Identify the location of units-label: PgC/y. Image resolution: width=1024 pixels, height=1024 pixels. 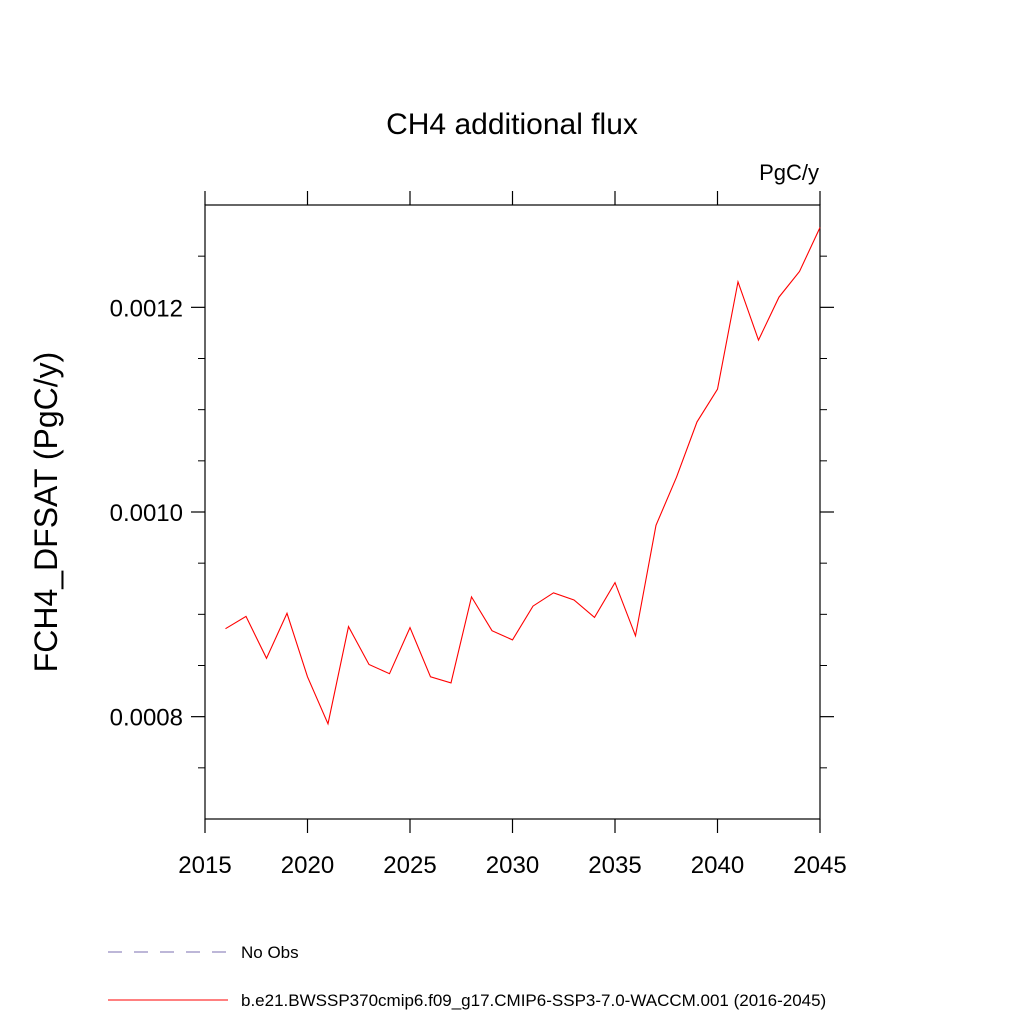
(789, 172).